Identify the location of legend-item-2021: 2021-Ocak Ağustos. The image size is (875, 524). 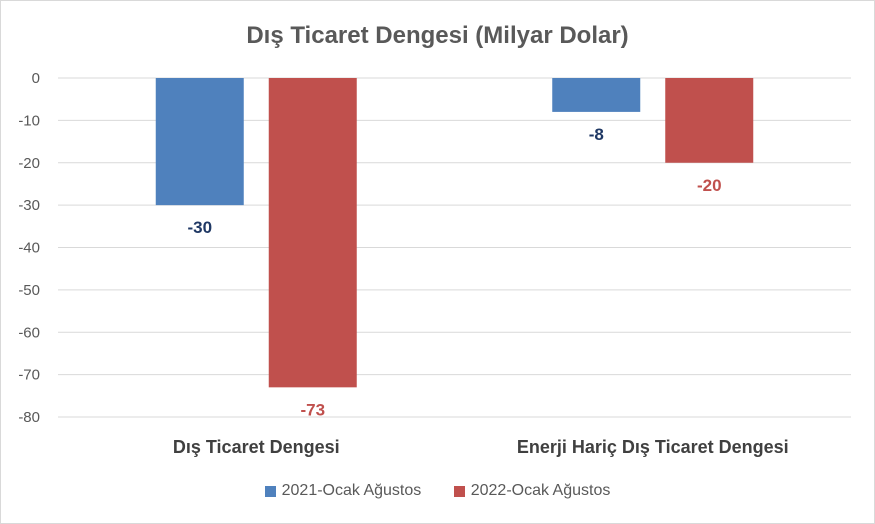
(343, 491).